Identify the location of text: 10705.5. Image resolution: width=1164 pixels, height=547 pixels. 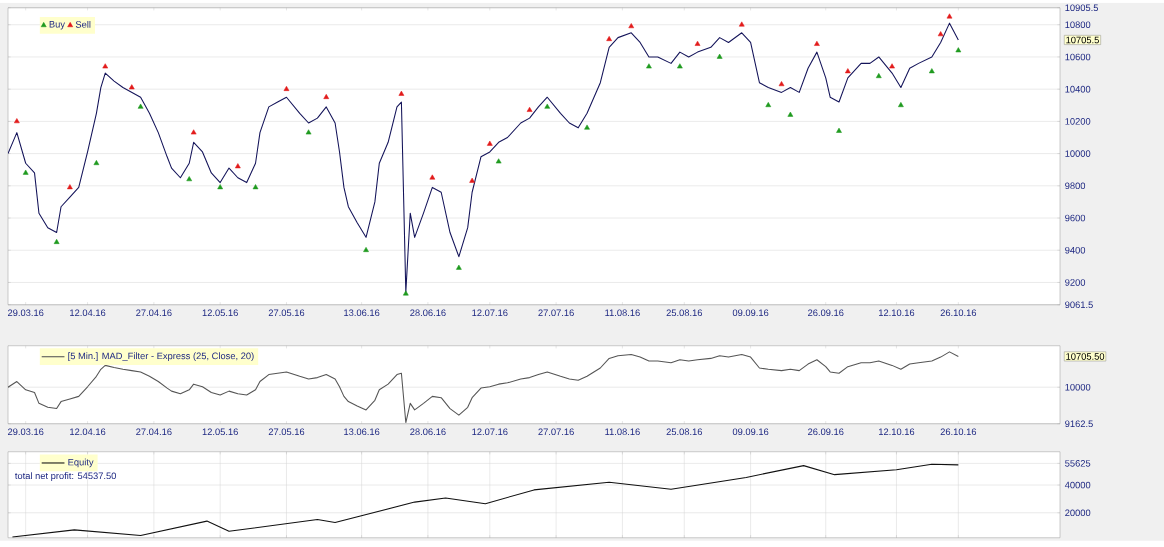
(1082, 40).